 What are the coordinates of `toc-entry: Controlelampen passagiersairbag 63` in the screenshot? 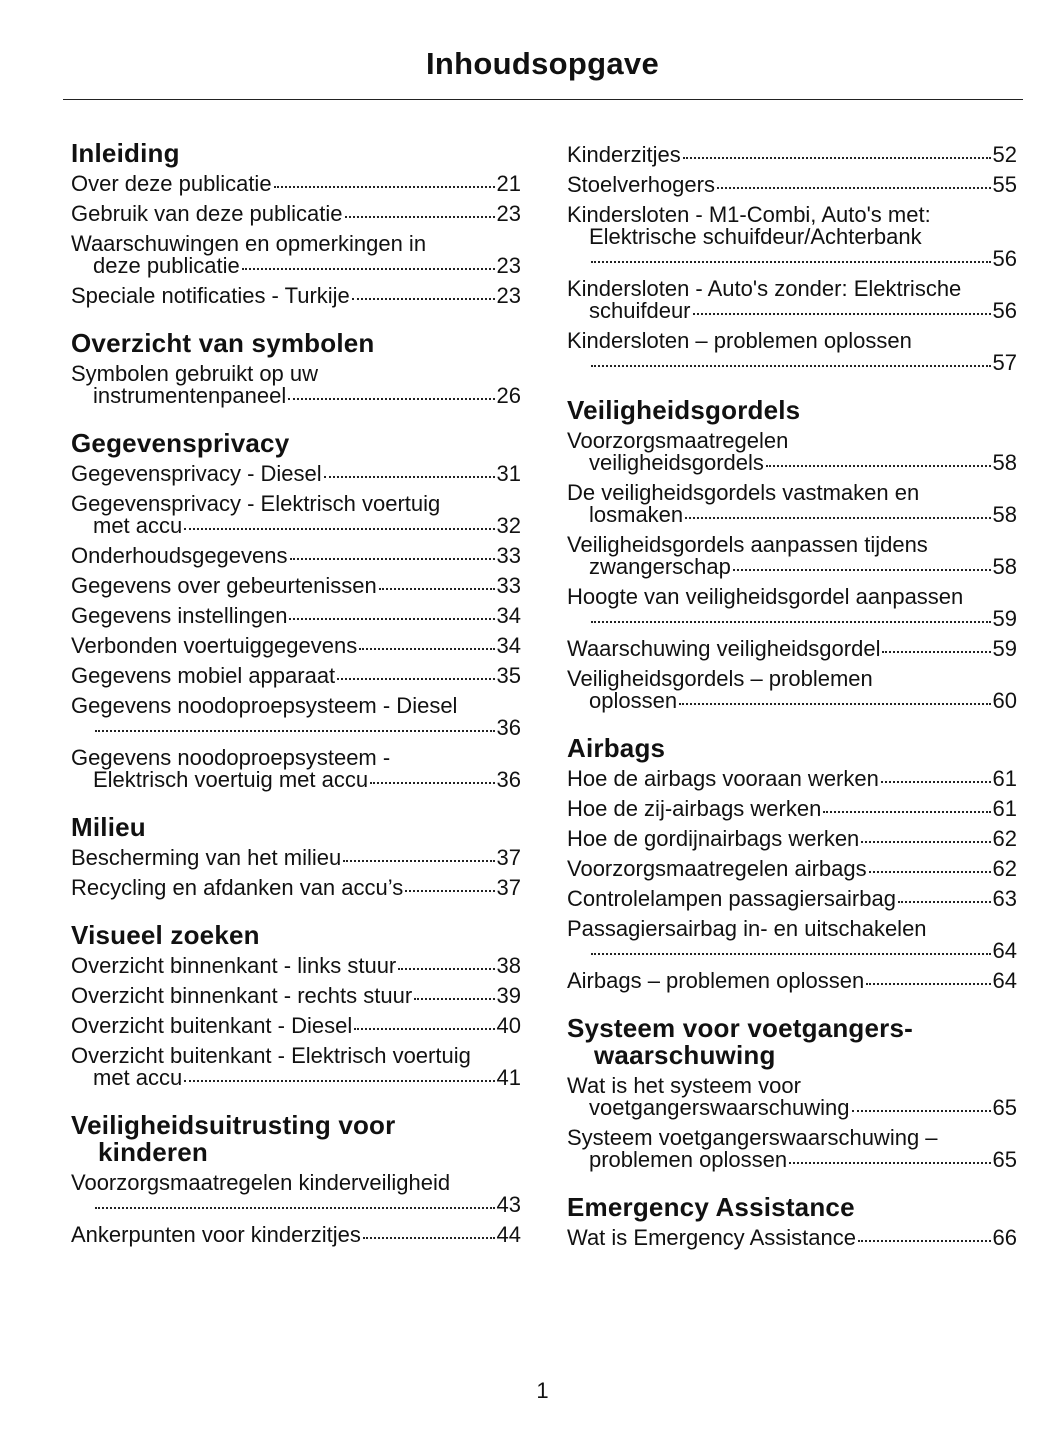 It's located at (792, 899).